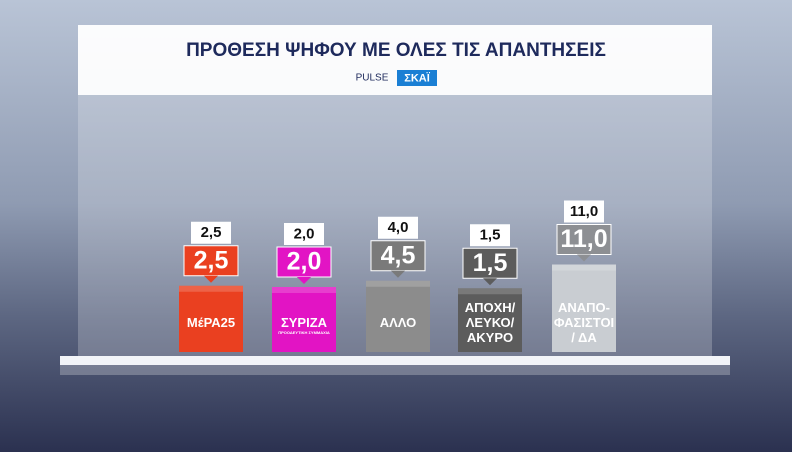 Image resolution: width=792 pixels, height=452 pixels. Describe the element at coordinates (395, 370) in the screenshot. I see `stage-edge` at that location.